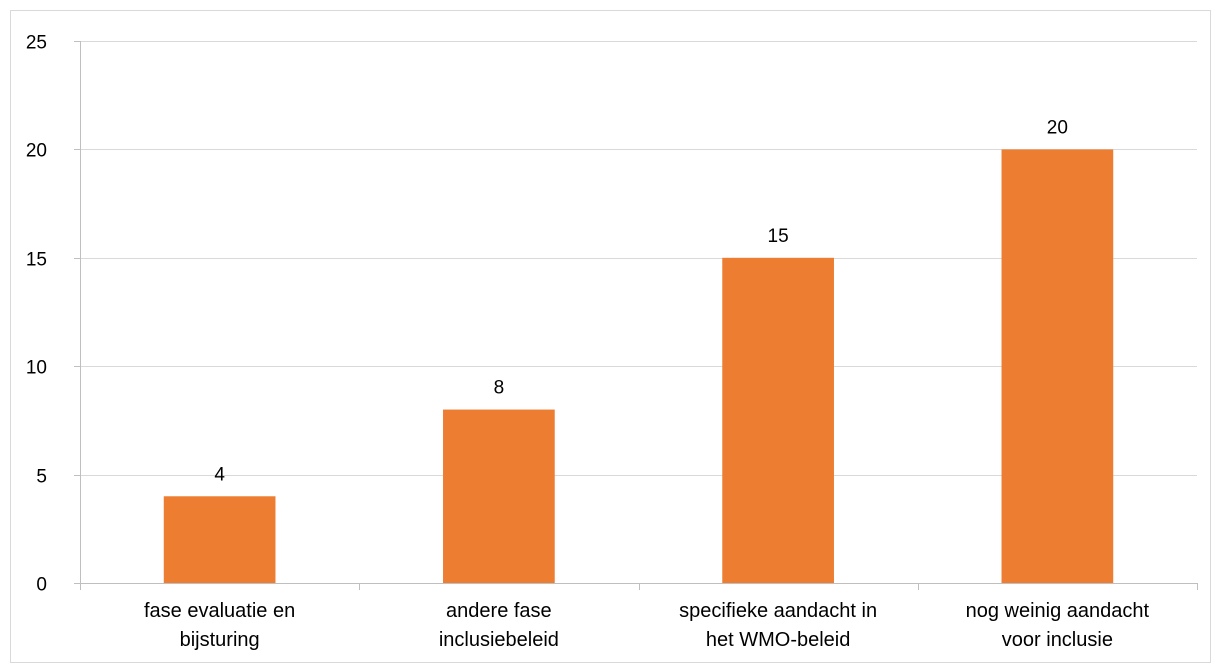 The width and height of the screenshot is (1215, 667). Describe the element at coordinates (778, 640) in the screenshot. I see `x-tick-label-2-line-1: het WMO-beleid` at that location.